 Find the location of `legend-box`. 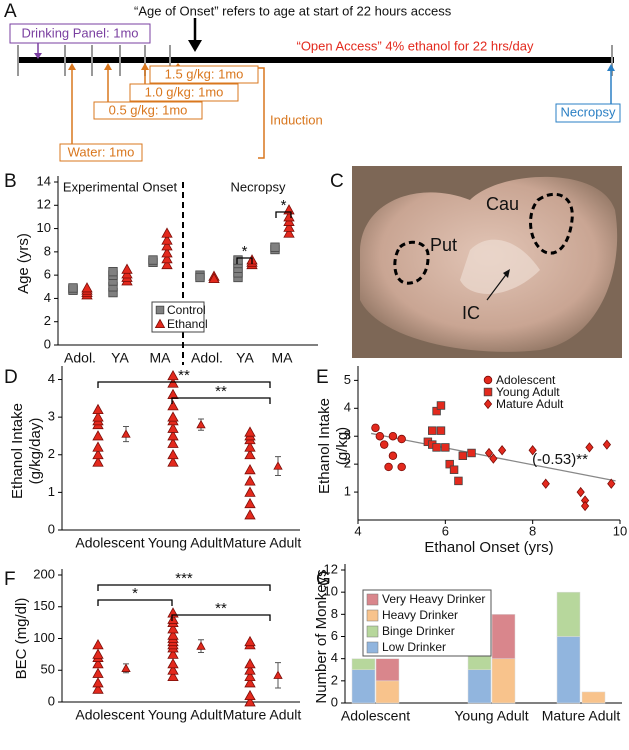

legend-box is located at coordinates (427, 623).